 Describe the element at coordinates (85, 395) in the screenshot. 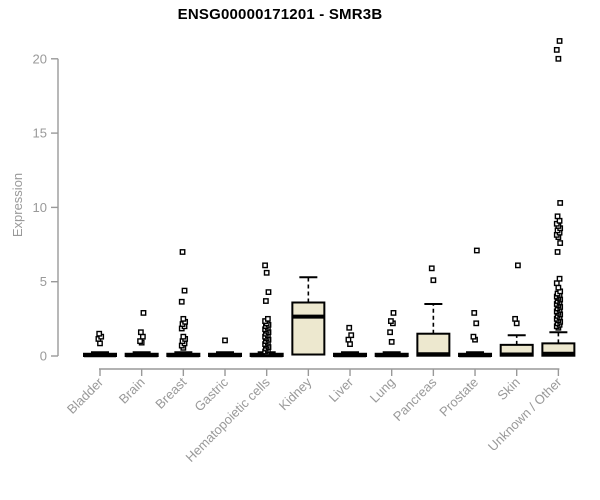

I see `x-tick-label: Bladder` at that location.